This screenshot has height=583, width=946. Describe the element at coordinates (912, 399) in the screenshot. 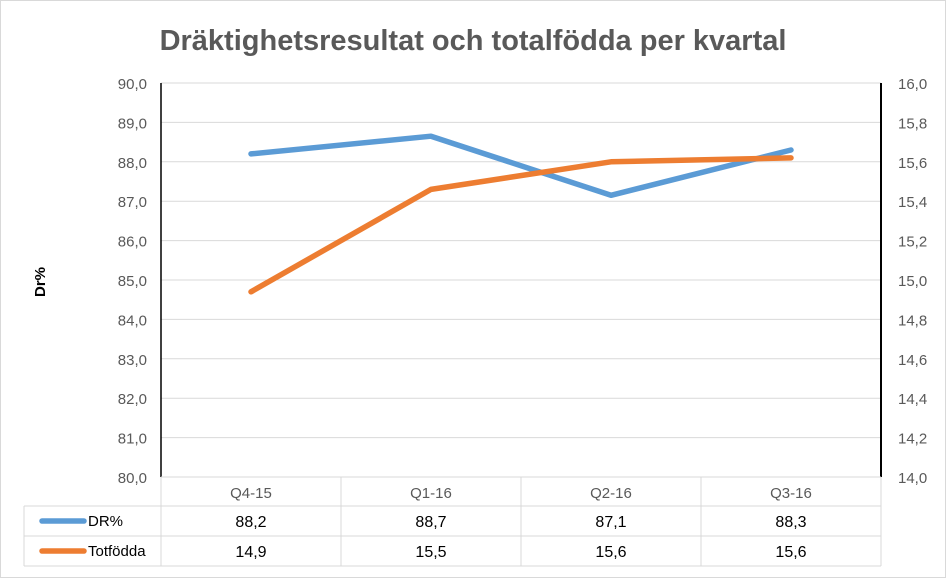

I see `y2-tick-label: 14,4` at that location.